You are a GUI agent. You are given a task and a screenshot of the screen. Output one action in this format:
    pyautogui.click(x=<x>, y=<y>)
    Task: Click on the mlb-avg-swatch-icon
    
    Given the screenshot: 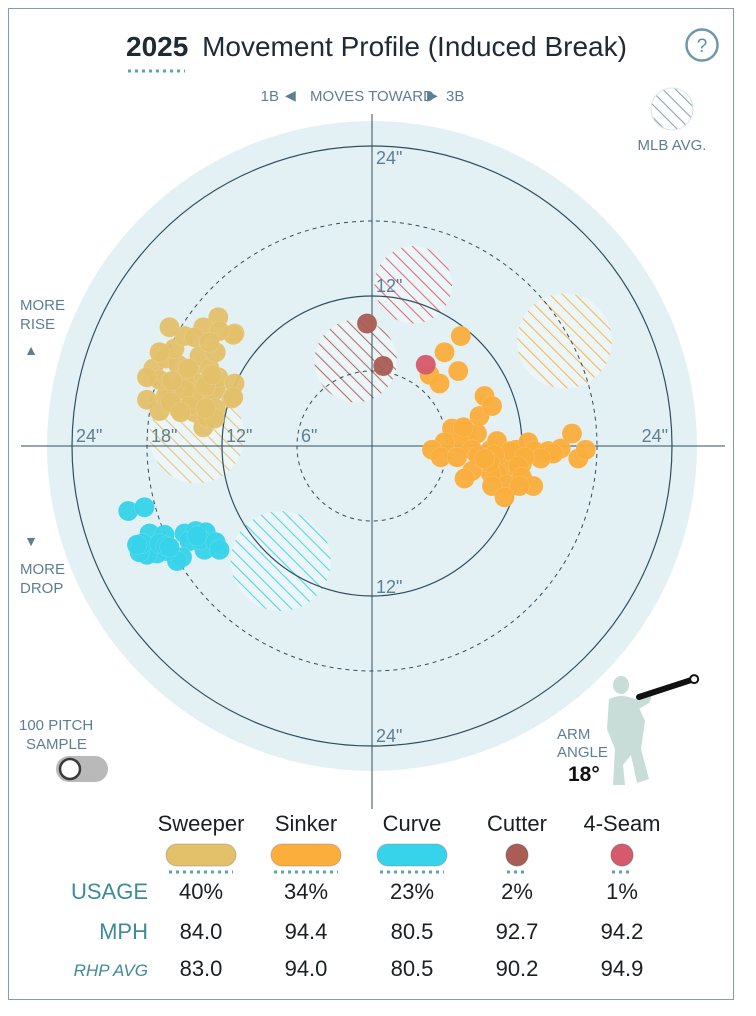 What is the action you would take?
    pyautogui.click(x=672, y=109)
    